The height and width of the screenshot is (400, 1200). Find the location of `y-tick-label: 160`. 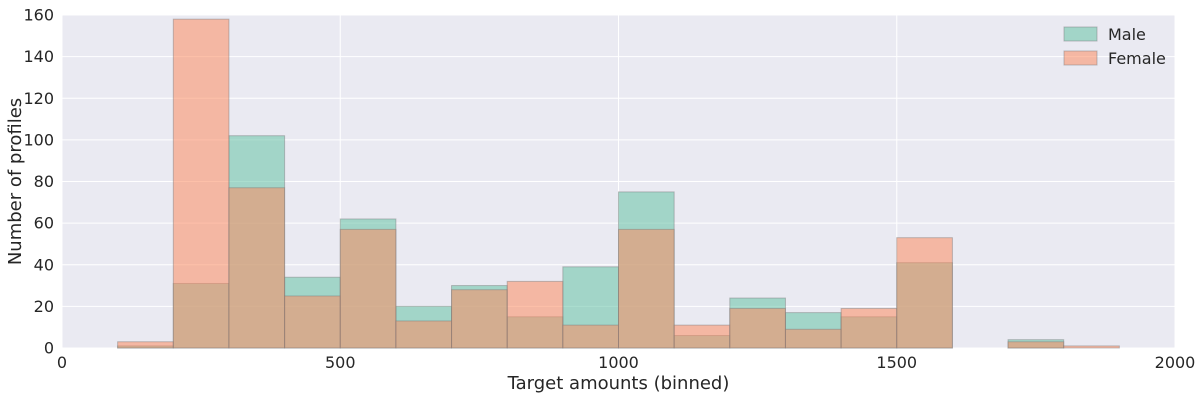

y-tick-label: 160 is located at coordinates (38, 15).